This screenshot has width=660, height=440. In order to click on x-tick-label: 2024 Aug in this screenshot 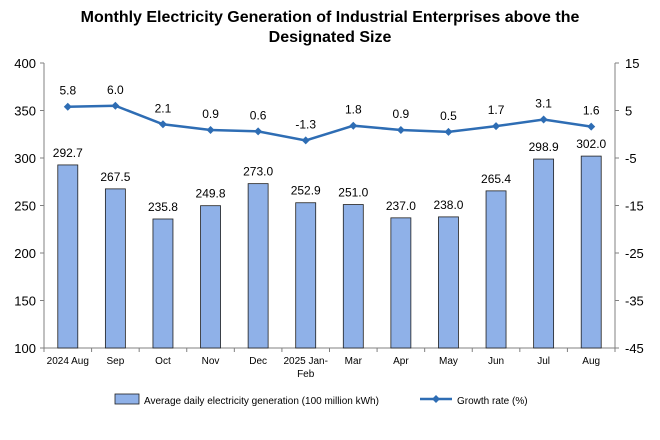, I will do `click(68, 361)`.